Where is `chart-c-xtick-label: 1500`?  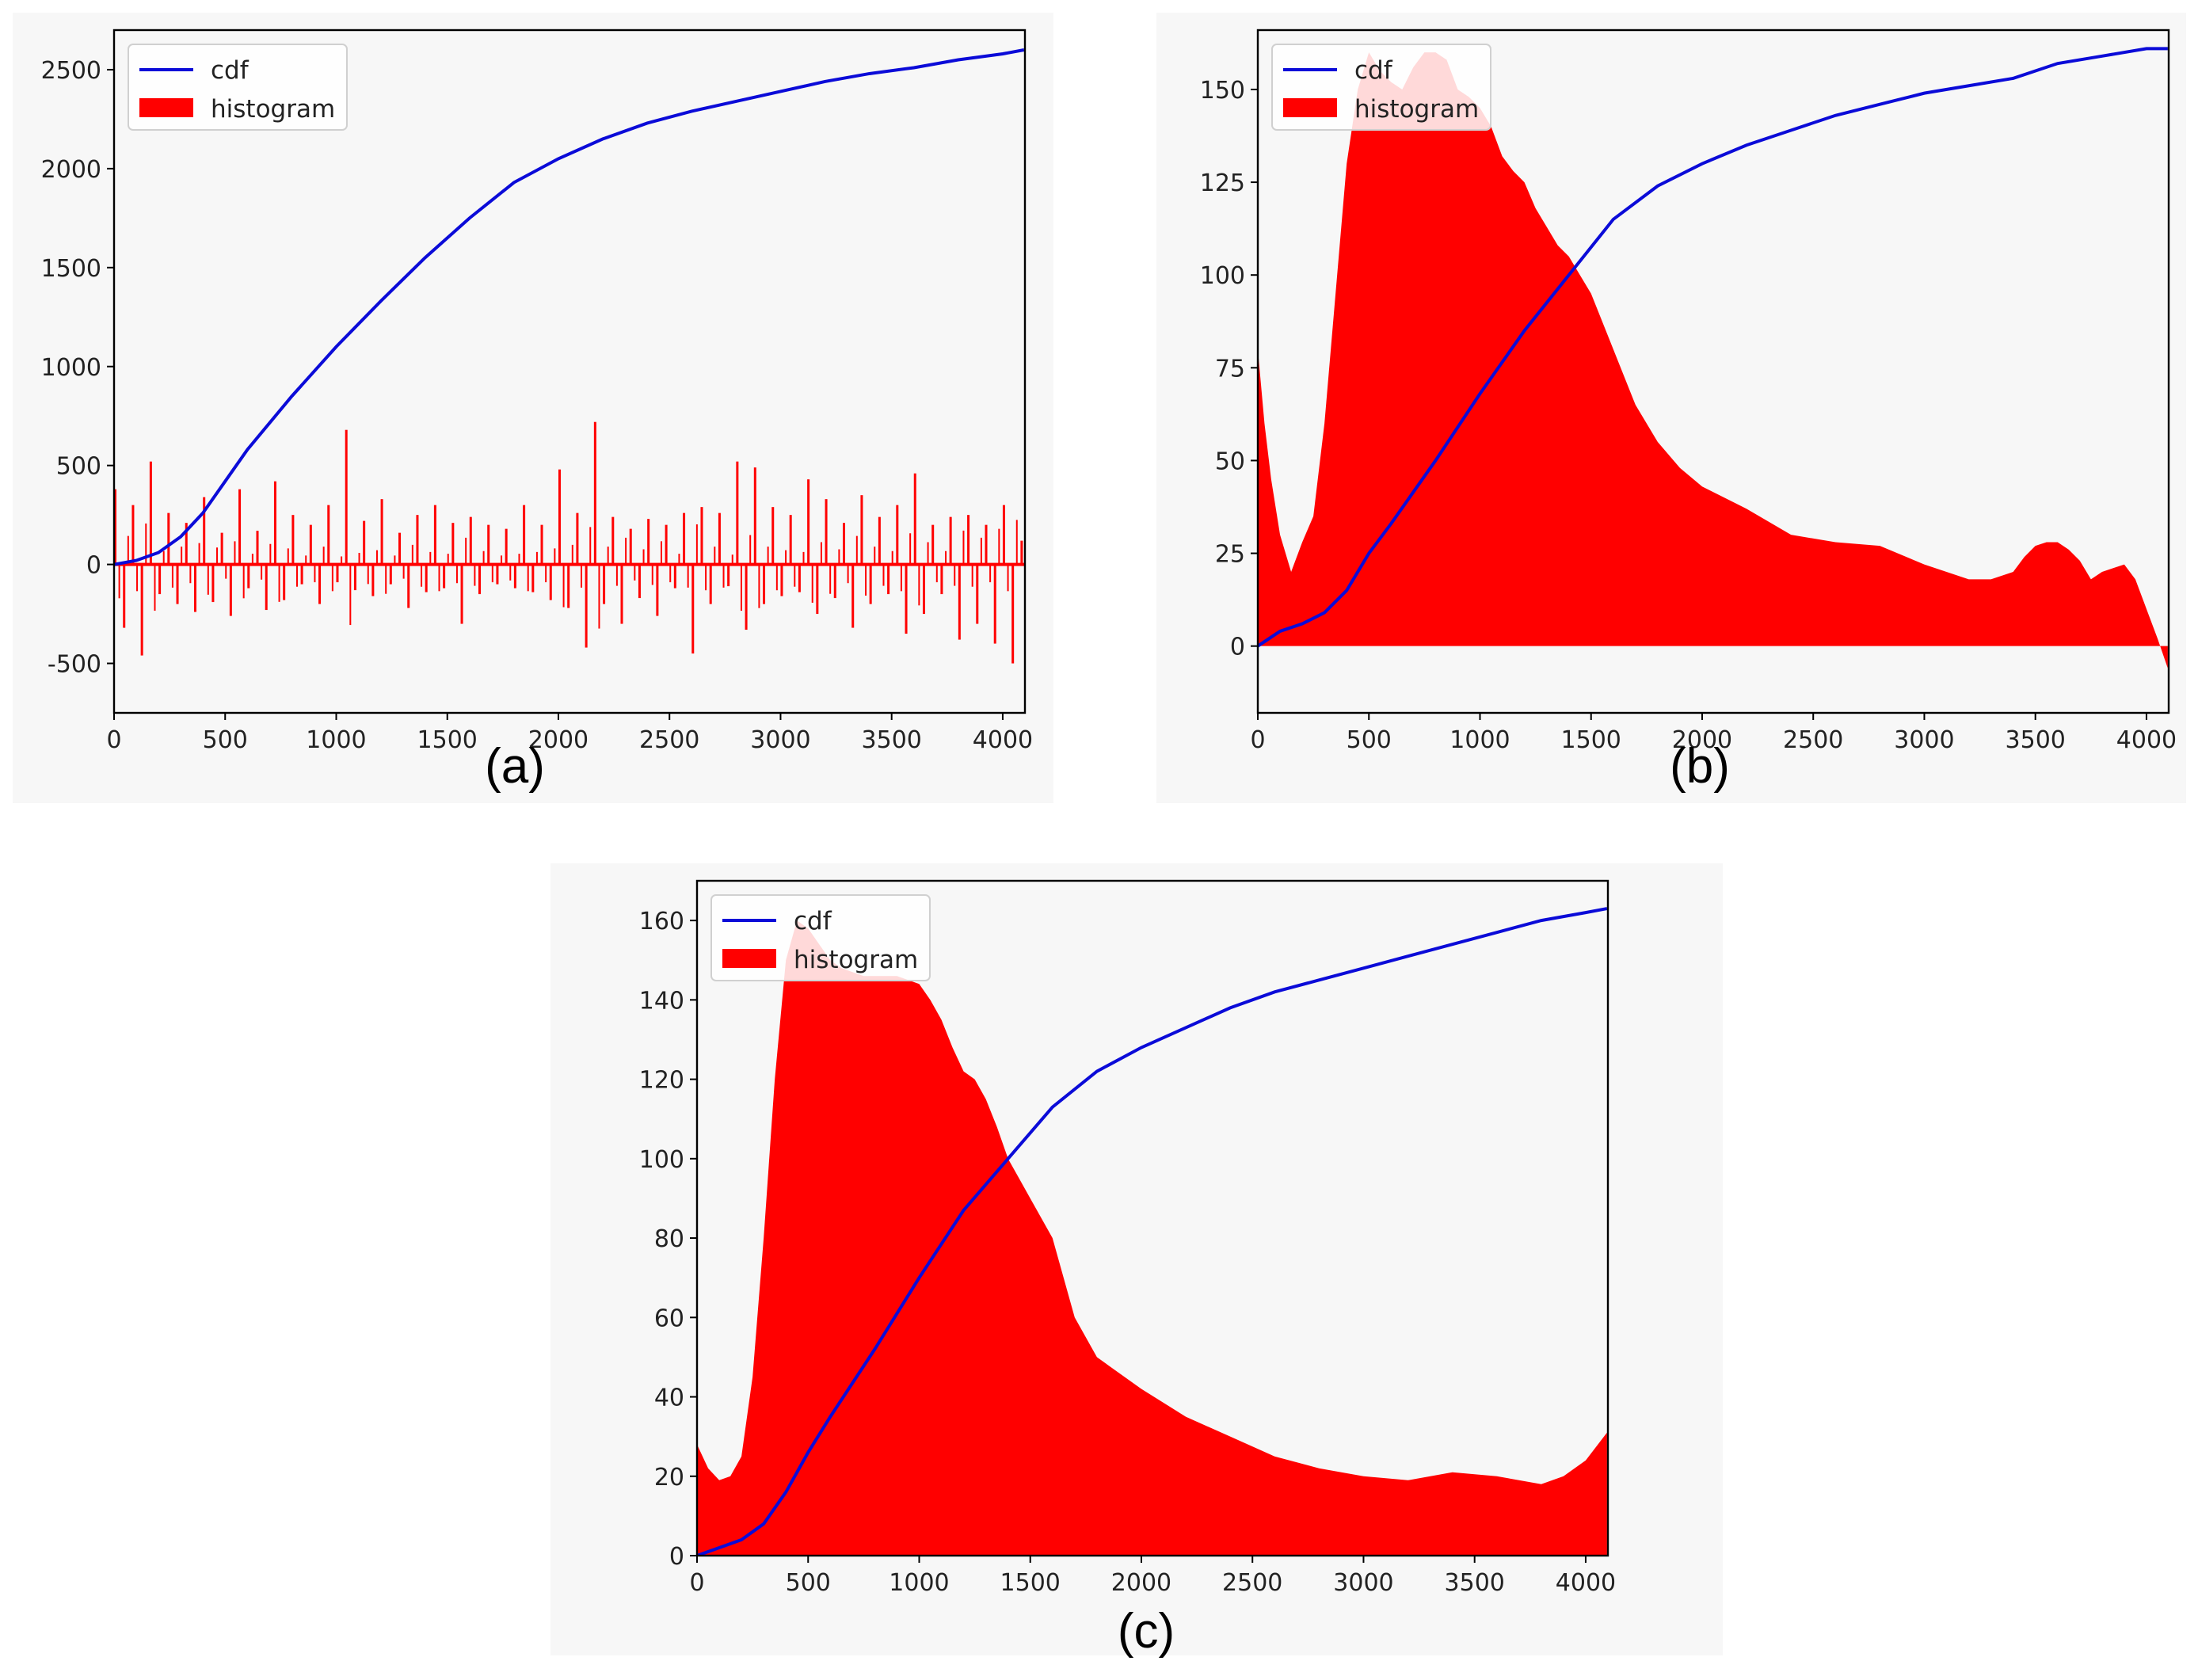 chart-c-xtick-label: 1500 is located at coordinates (1030, 1583).